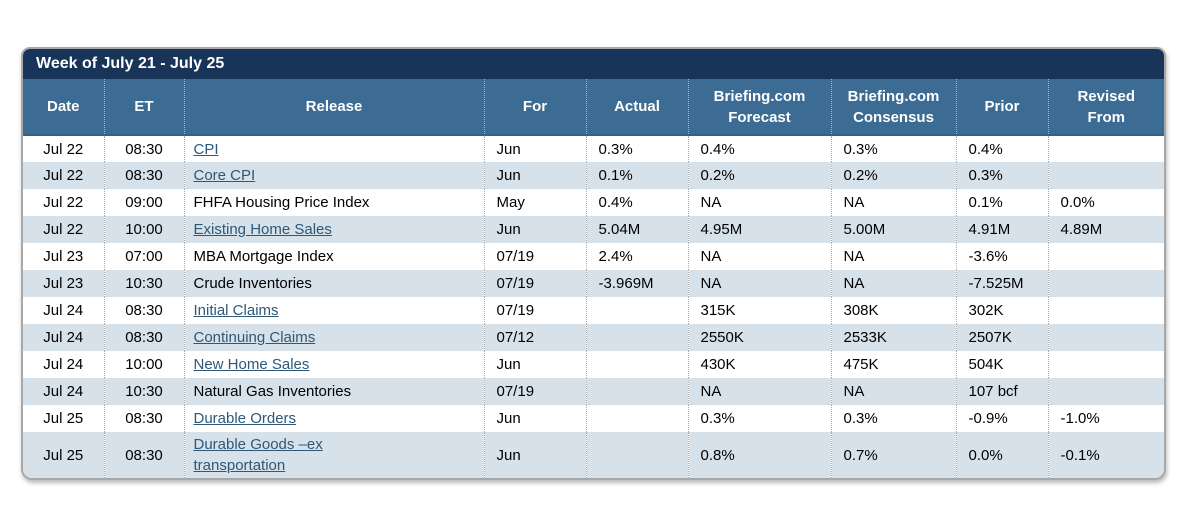 Image resolution: width=1185 pixels, height=513 pixels. Describe the element at coordinates (1001, 364) in the screenshot. I see `prior-cell: 504K` at that location.